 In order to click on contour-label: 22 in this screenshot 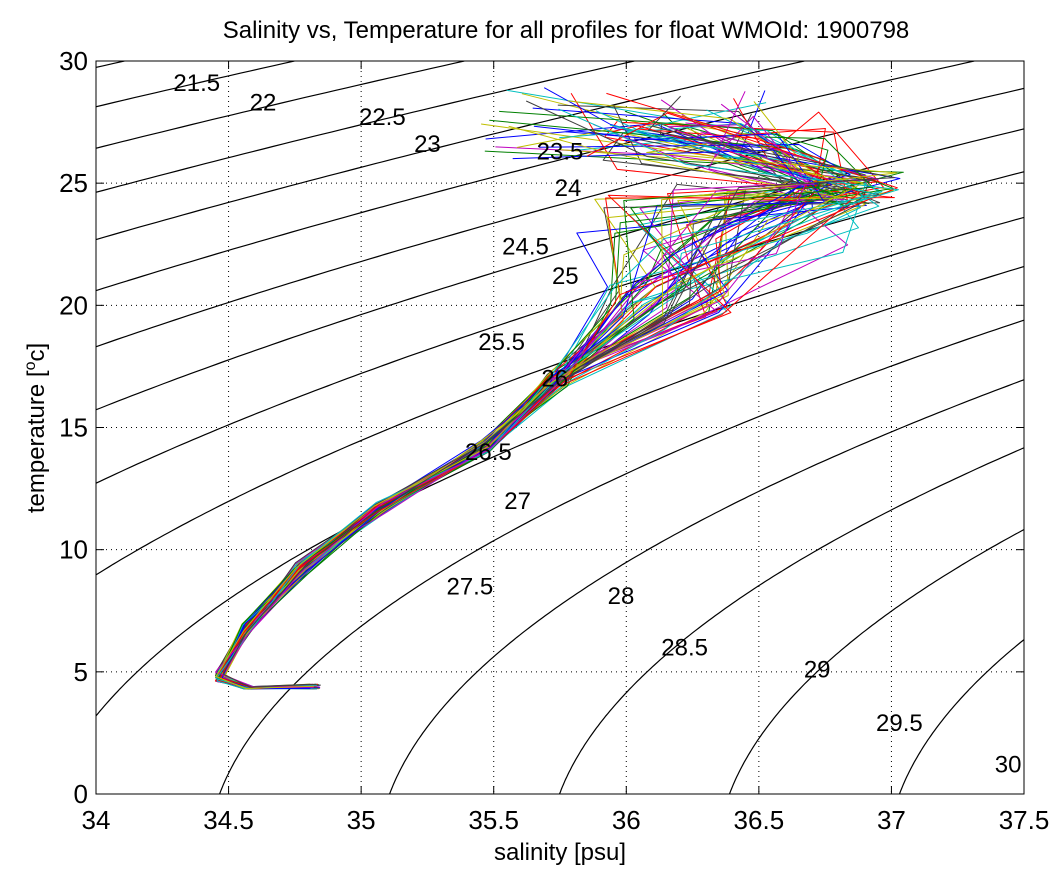, I will do `click(263, 103)`.